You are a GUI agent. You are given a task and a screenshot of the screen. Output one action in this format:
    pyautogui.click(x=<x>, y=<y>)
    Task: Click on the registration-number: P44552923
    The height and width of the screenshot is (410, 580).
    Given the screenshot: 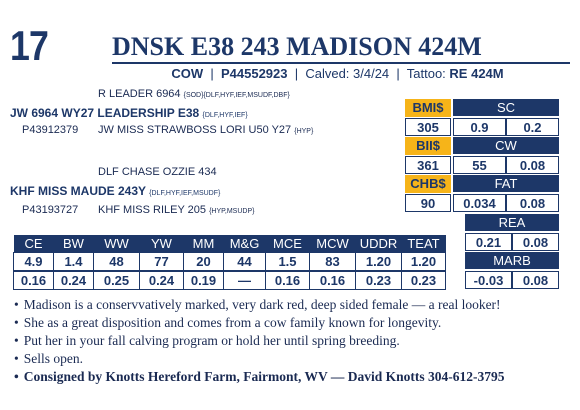 What is the action you would take?
    pyautogui.click(x=254, y=73)
    